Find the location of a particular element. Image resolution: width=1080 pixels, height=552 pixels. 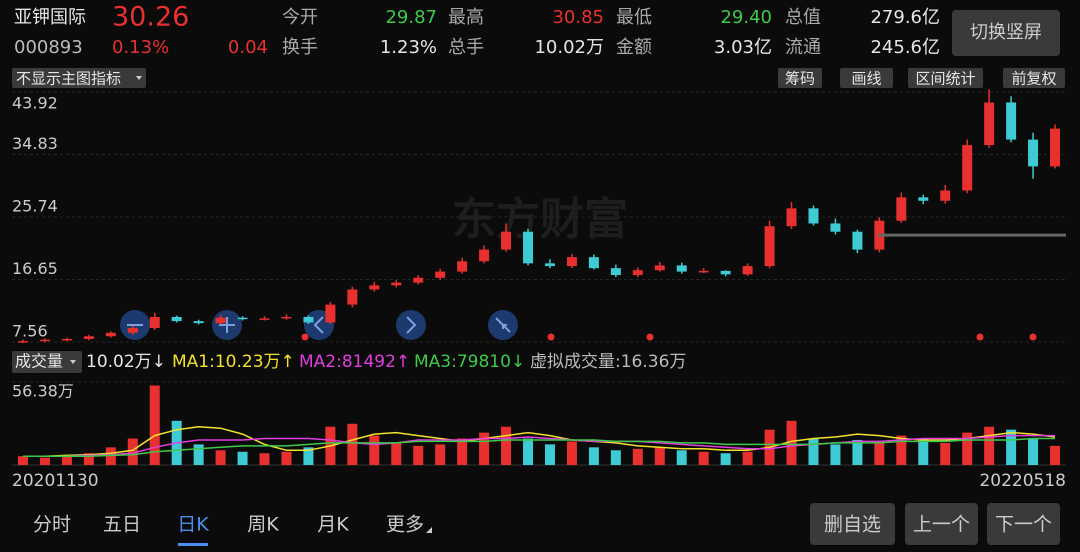

action-label: 上一个 is located at coordinates (941, 525).